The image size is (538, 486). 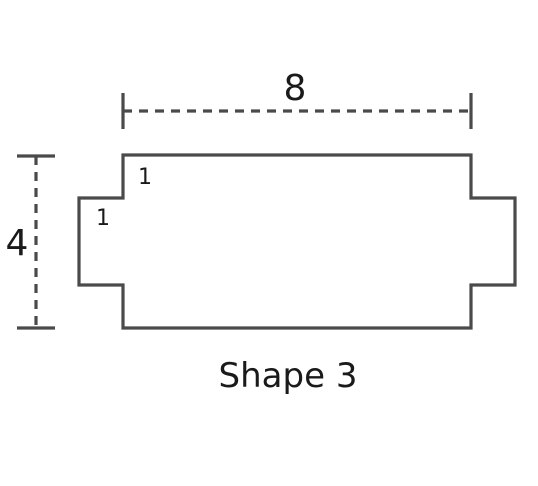 I want to click on shape-caption: Shape 3, so click(x=288, y=376).